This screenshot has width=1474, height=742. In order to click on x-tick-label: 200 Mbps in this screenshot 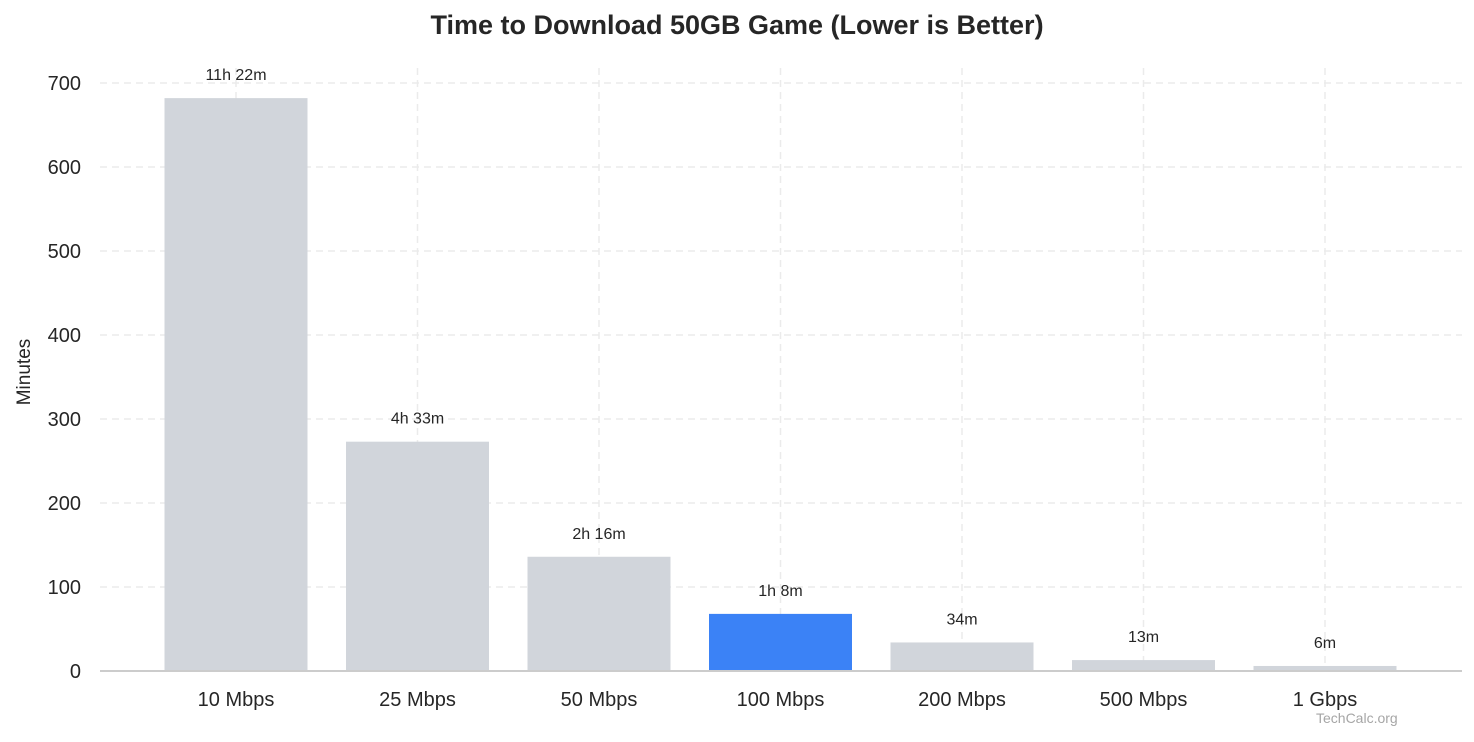, I will do `click(962, 700)`.